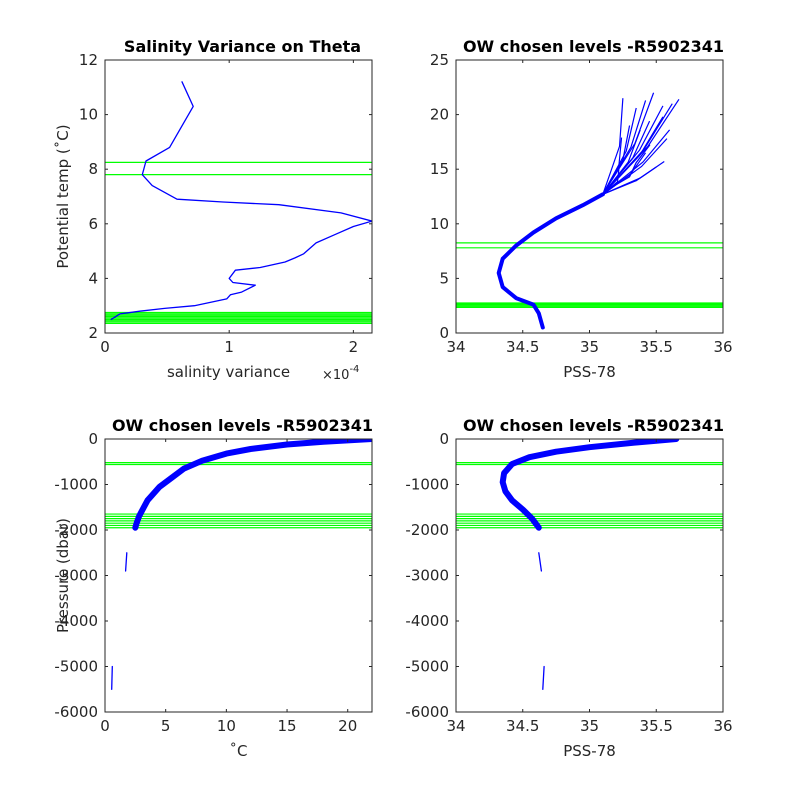 This screenshot has height=800, width=800. Describe the element at coordinates (242, 46) in the screenshot. I see `chart-title: Salinity Variance on Theta` at that location.